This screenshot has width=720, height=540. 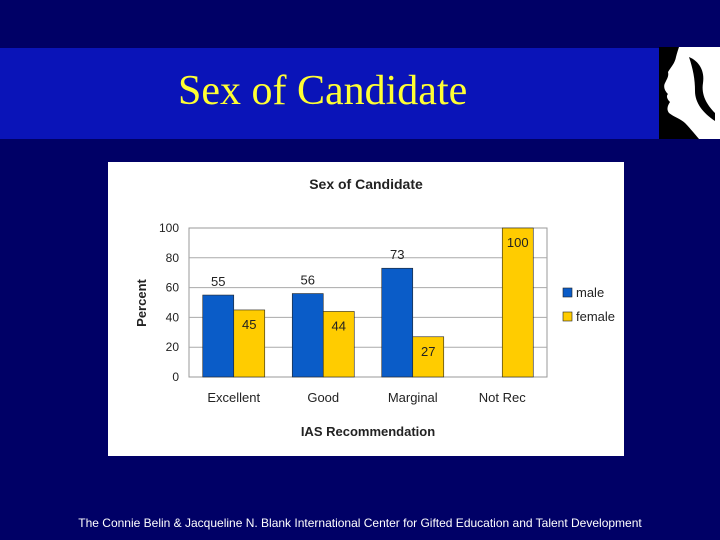 What do you see at coordinates (366, 397) in the screenshot?
I see `x-tick-labels: Excellent Good Marginal Not Rec` at bounding box center [366, 397].